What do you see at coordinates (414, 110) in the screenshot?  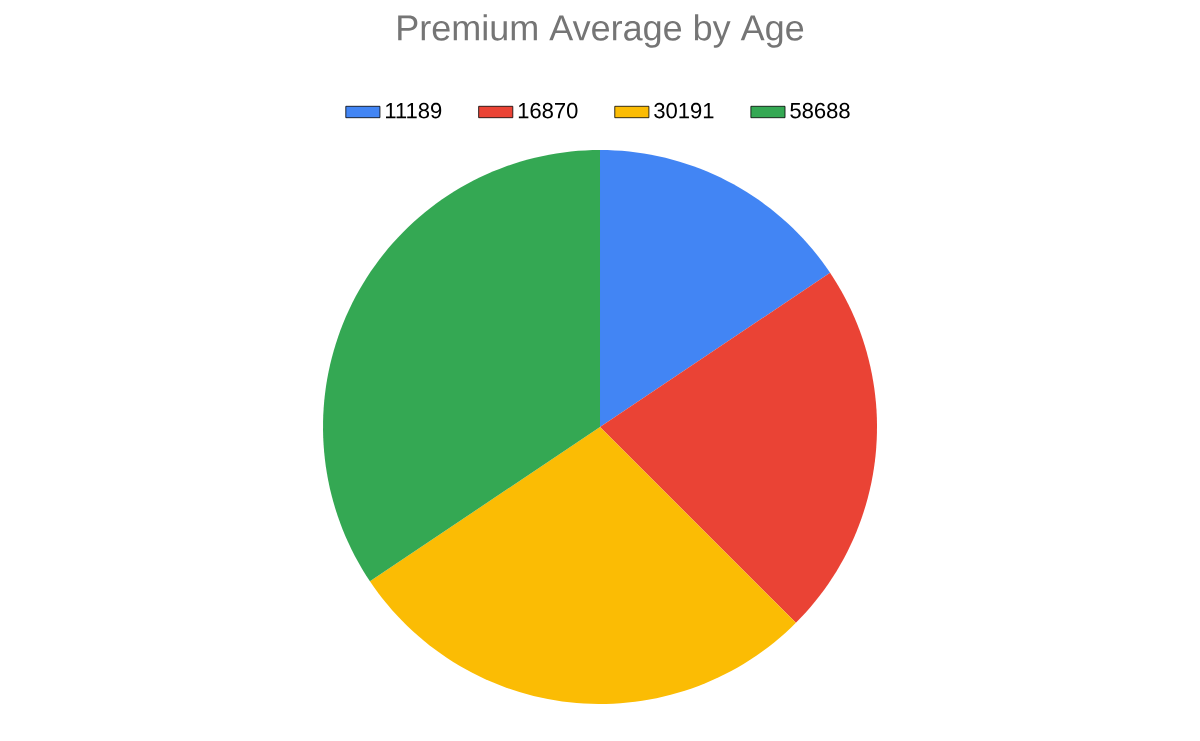 I see `legend-label: 11189` at bounding box center [414, 110].